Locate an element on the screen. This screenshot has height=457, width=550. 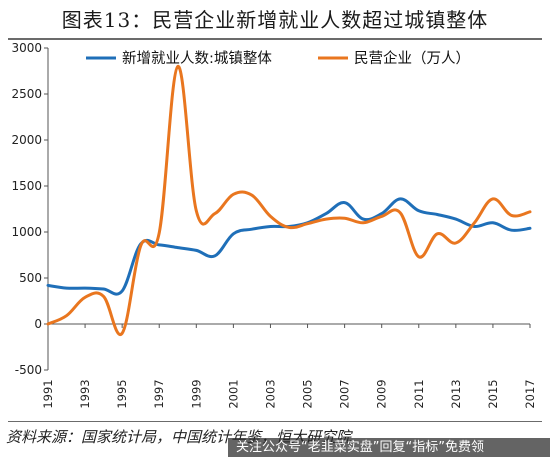
y-tick-label: -500 is located at coordinates (28, 370).